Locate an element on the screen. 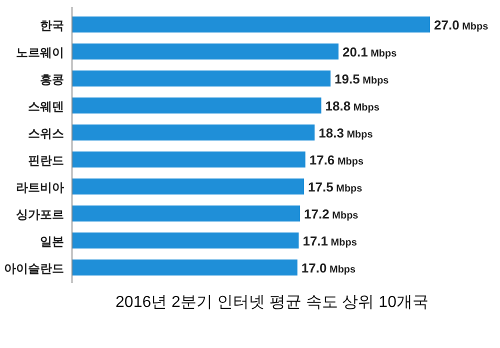 The image size is (500, 348). data-label: 17.1 Mbps is located at coordinates (330, 241).